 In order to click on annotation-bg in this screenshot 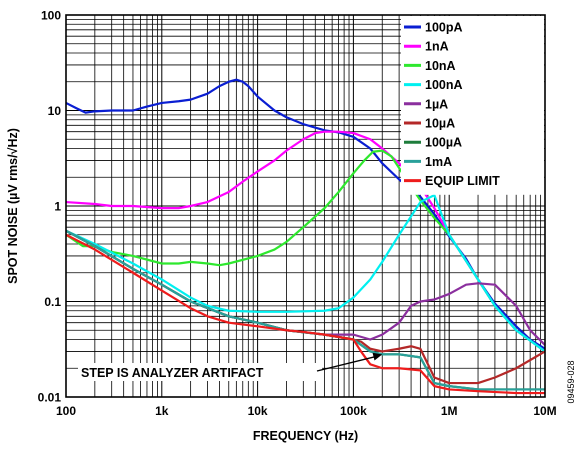, I will do `click(200, 372)`.